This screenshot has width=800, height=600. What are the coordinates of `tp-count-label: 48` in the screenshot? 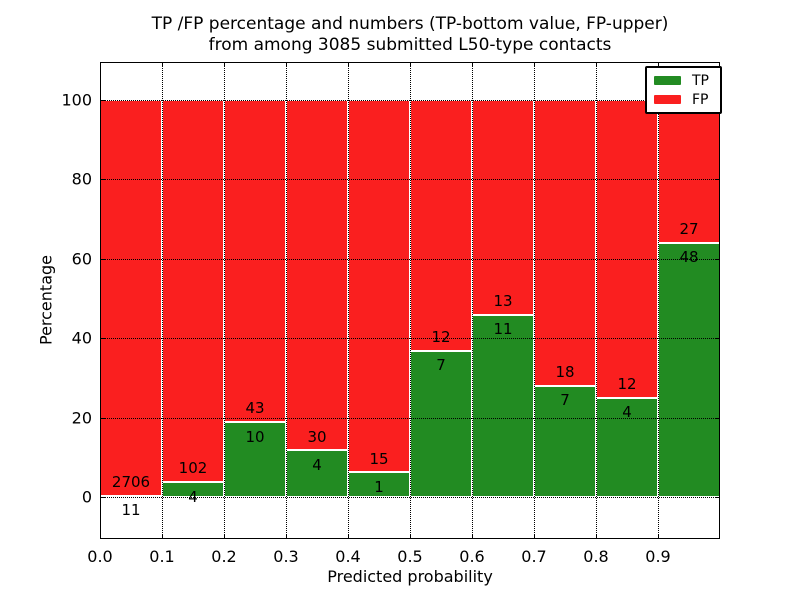 It's located at (689, 257).